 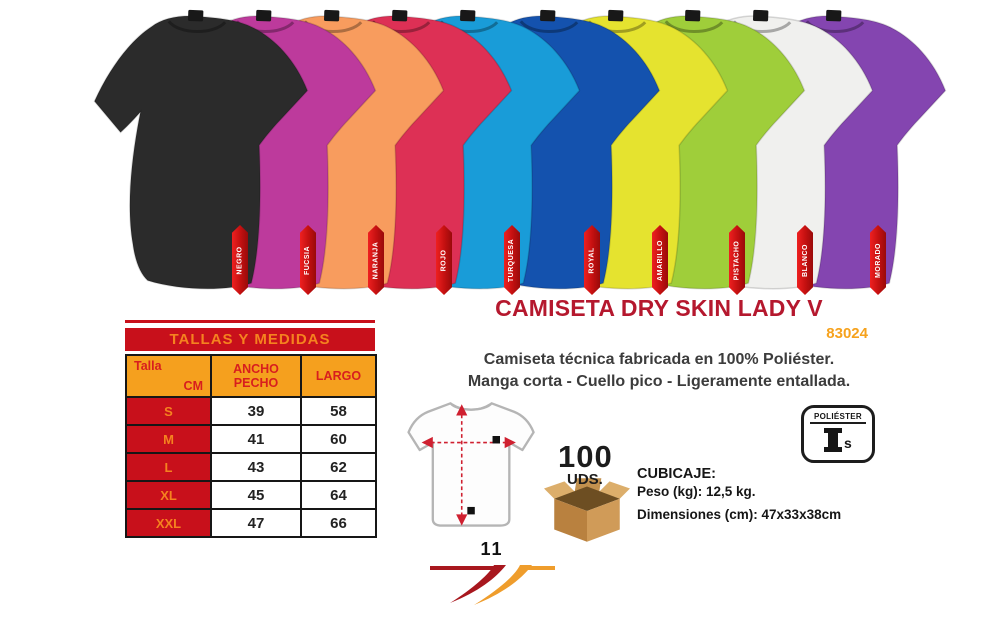 I want to click on page-title: CAMISETA DRY SKIN LADY V, so click(x=659, y=308).